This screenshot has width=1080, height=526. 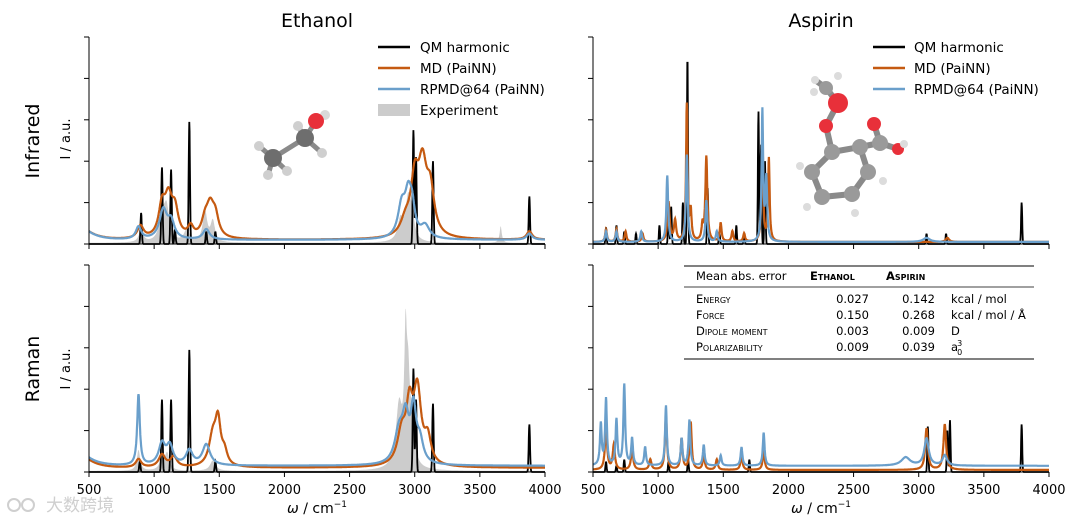 What do you see at coordinates (852, 331) in the screenshot?
I see `table-cell-ethanol: 0.003` at bounding box center [852, 331].